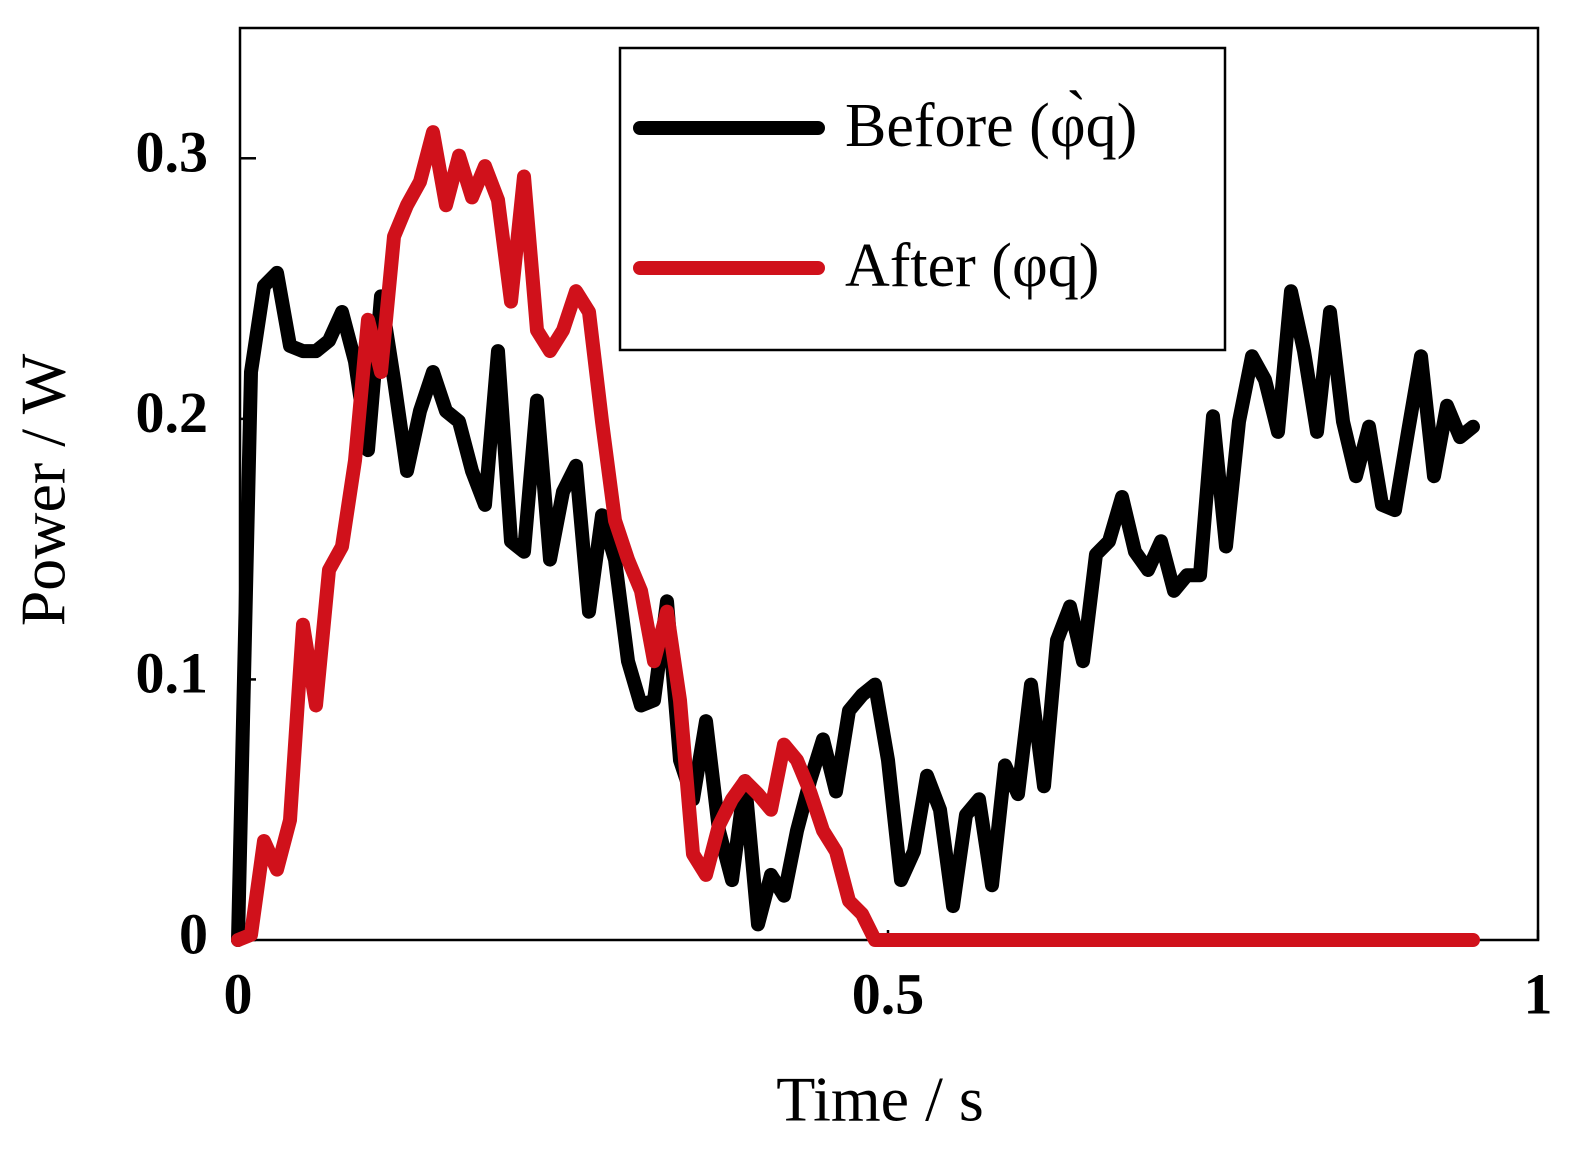  What do you see at coordinates (888, 993) in the screenshot?
I see `x-tick-label: 0.5` at bounding box center [888, 993].